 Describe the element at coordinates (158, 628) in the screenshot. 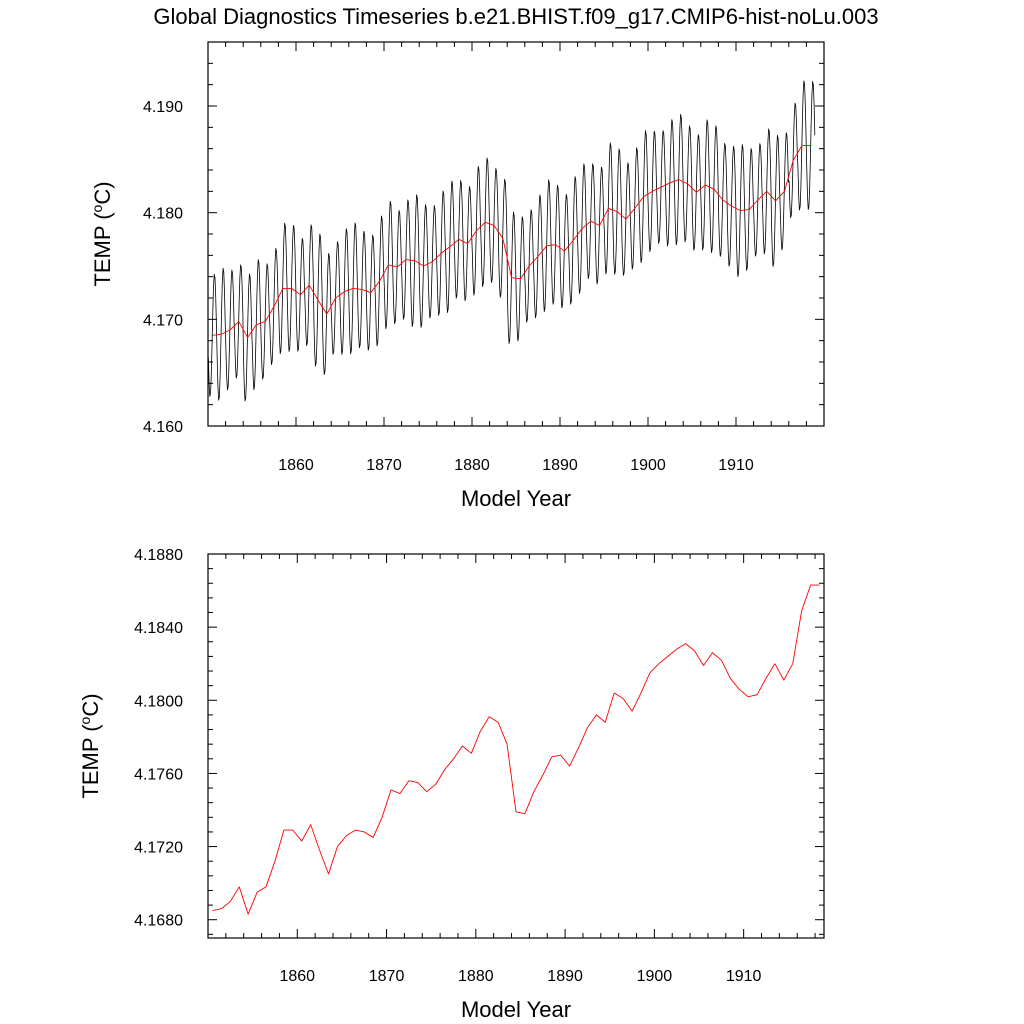

I see `y-tick-label: 4.1840` at that location.